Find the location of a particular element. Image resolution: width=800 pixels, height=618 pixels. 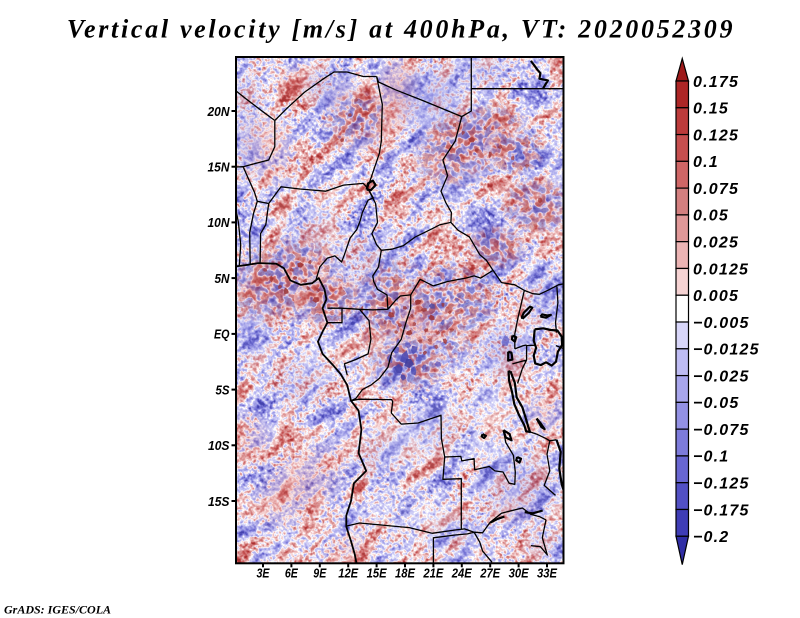

svg-text: 18E is located at coordinates (405, 573).